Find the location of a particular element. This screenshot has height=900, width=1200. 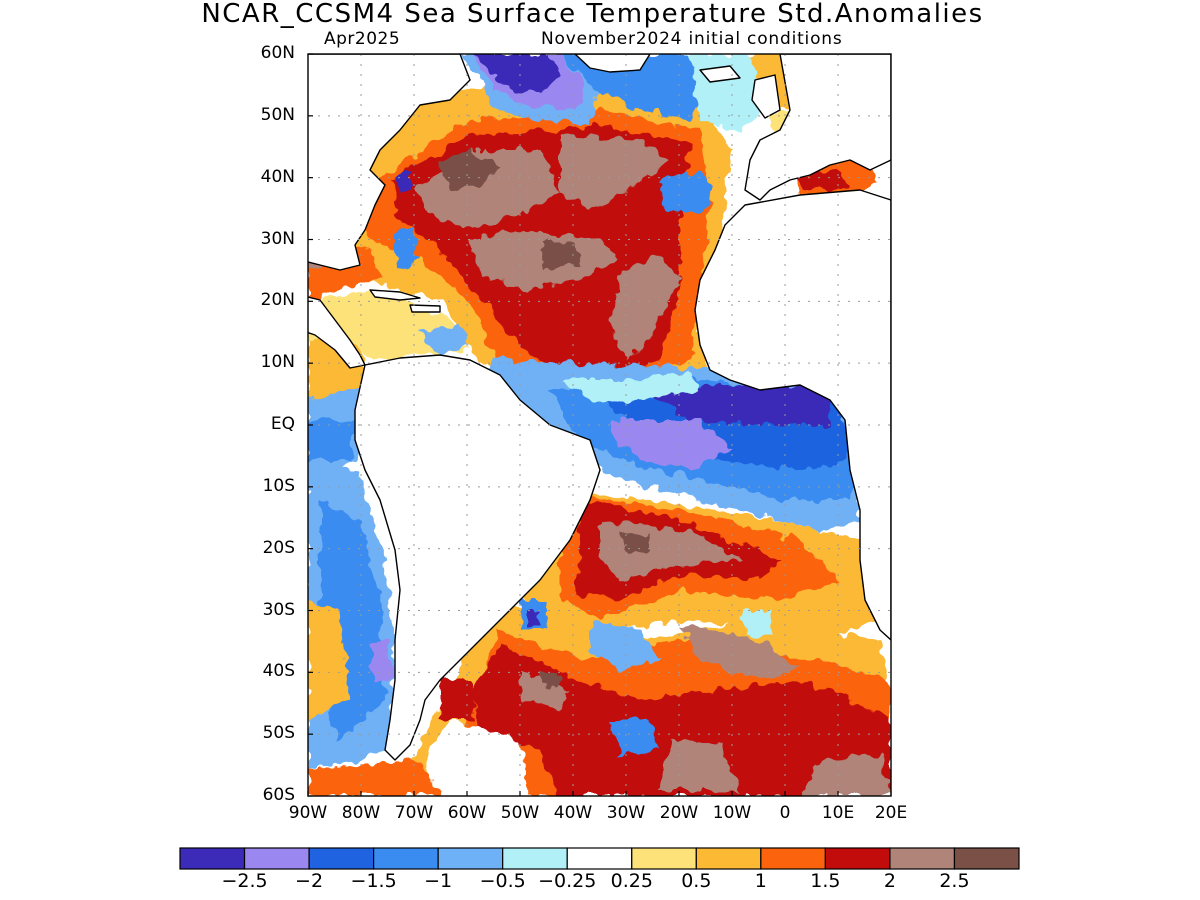

colorbar-label: 2.5 is located at coordinates (954, 881).